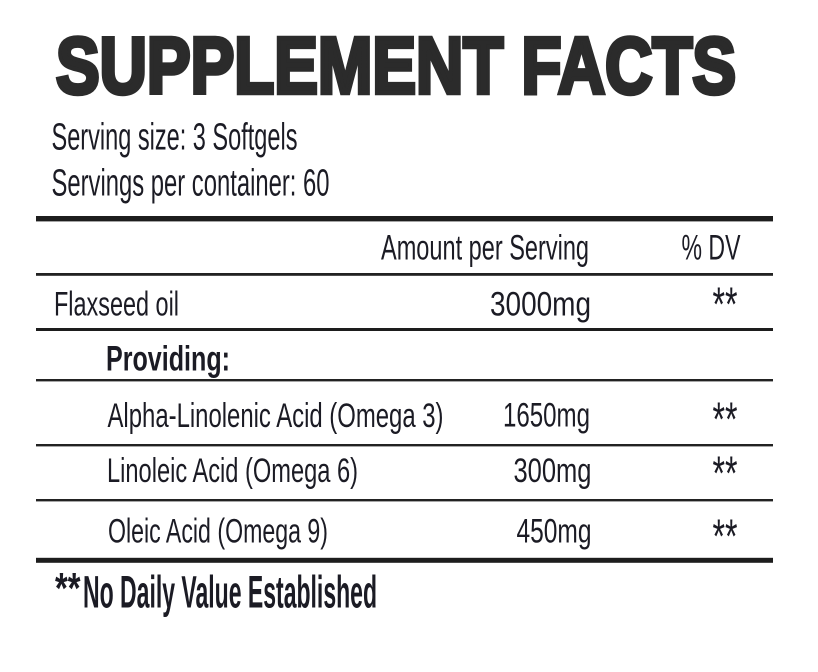 This screenshot has width=818, height=672. What do you see at coordinates (232, 471) in the screenshot?
I see `svg-text: Linoleic Acid (Omega 6)` at bounding box center [232, 471].